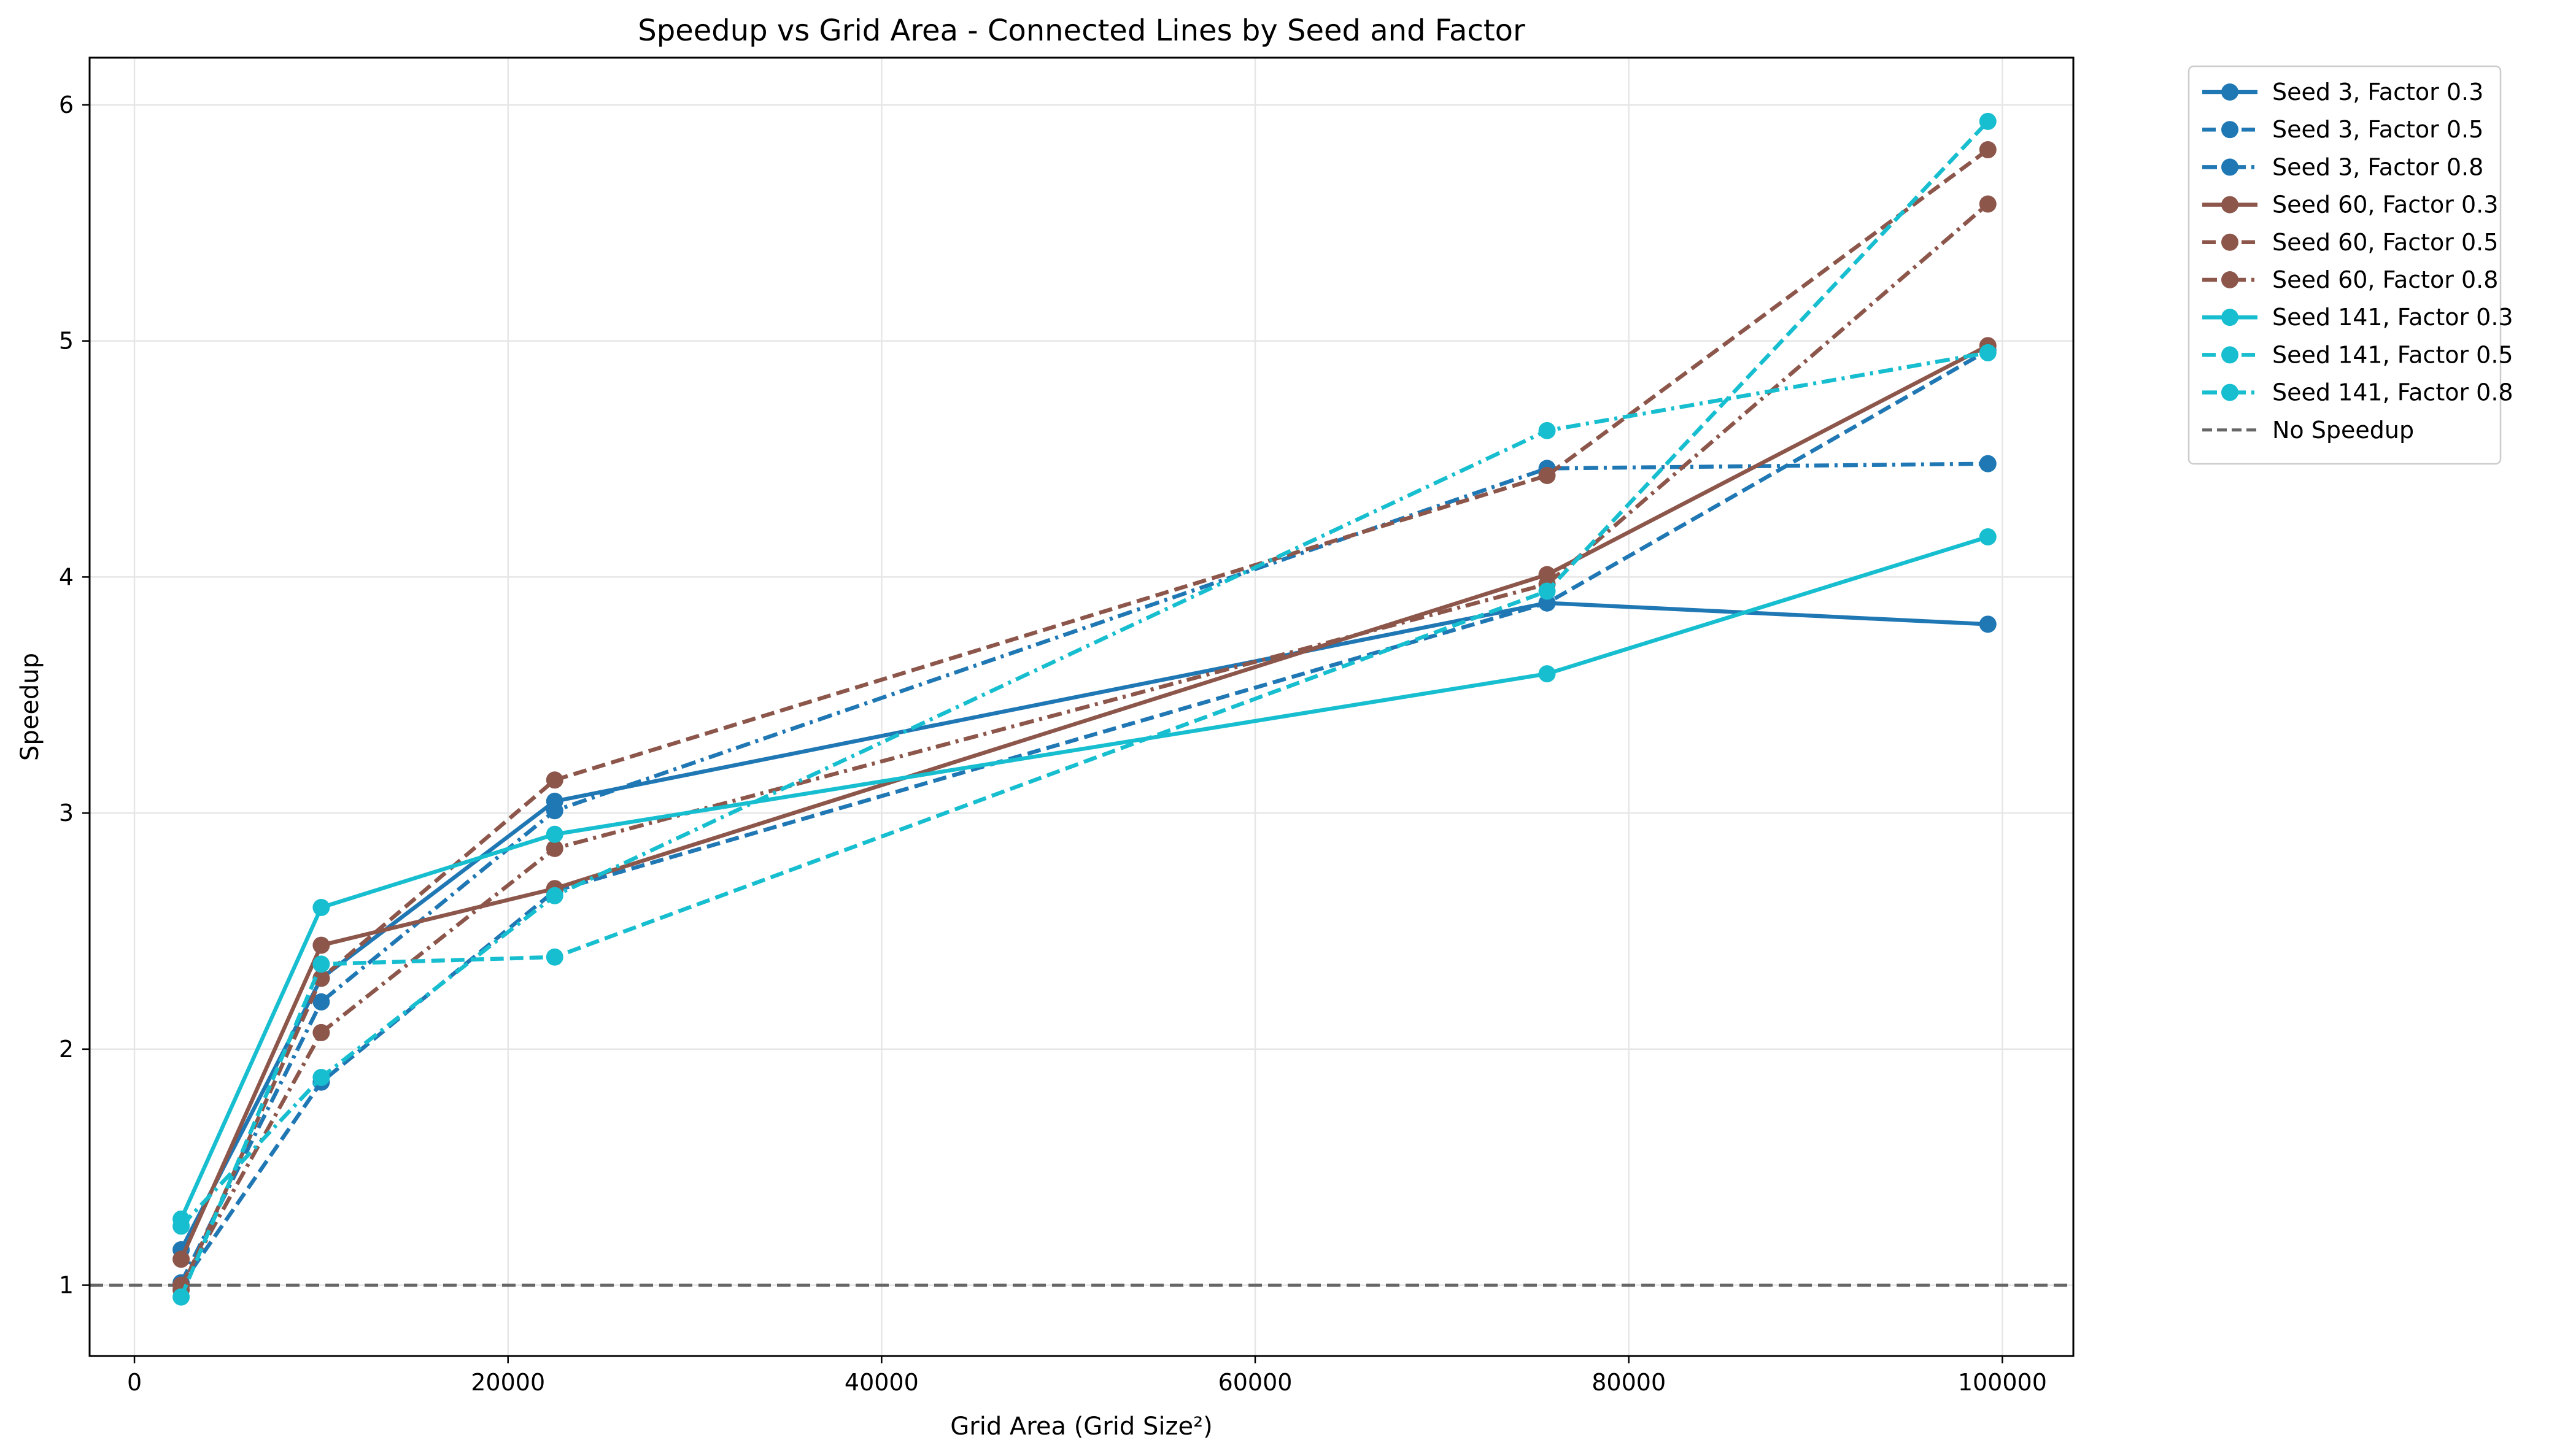 This screenshot has height=1456, width=2557. Describe the element at coordinates (2343, 430) in the screenshot. I see `legend-label: No Speedup` at that location.